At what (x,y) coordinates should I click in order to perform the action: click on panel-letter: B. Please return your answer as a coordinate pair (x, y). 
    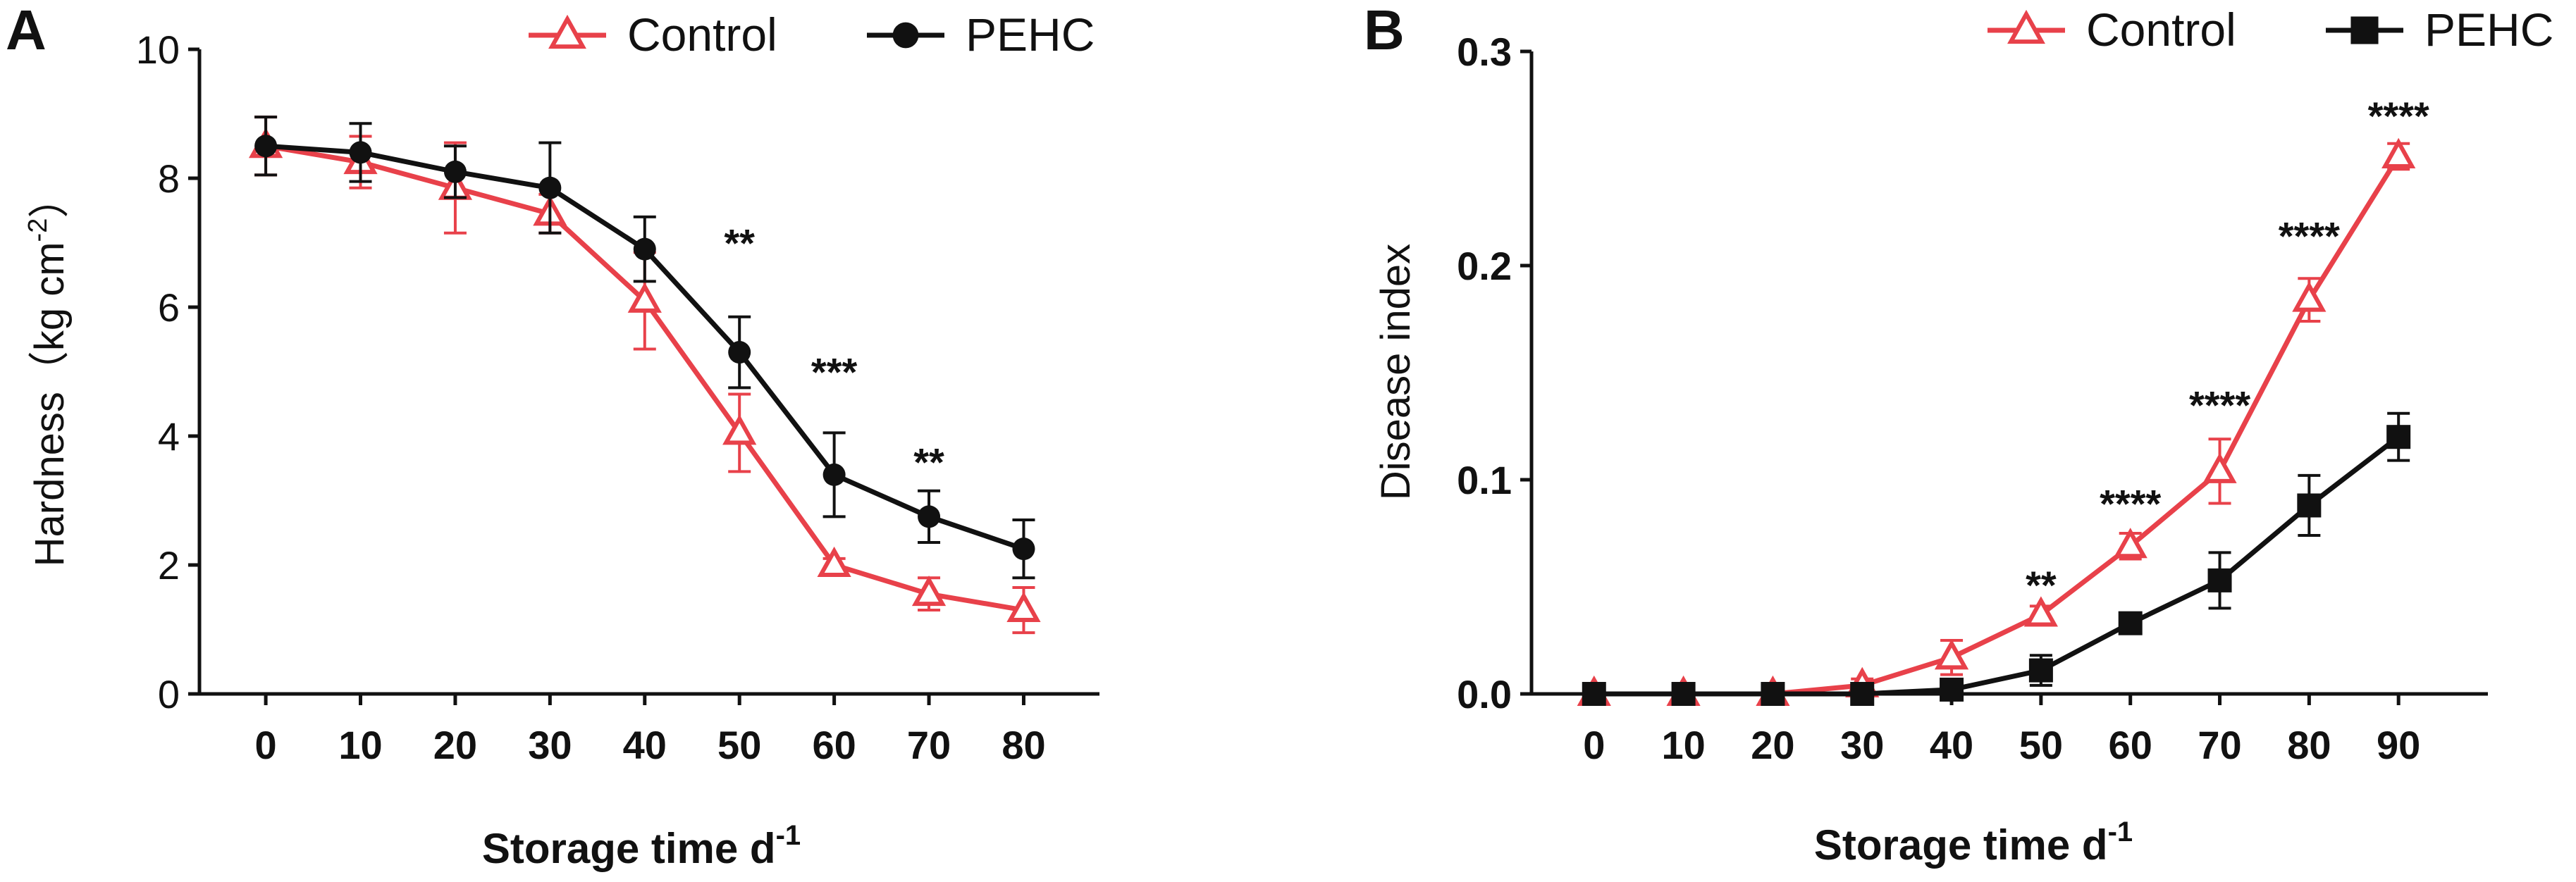
    Looking at the image, I should click on (1384, 31).